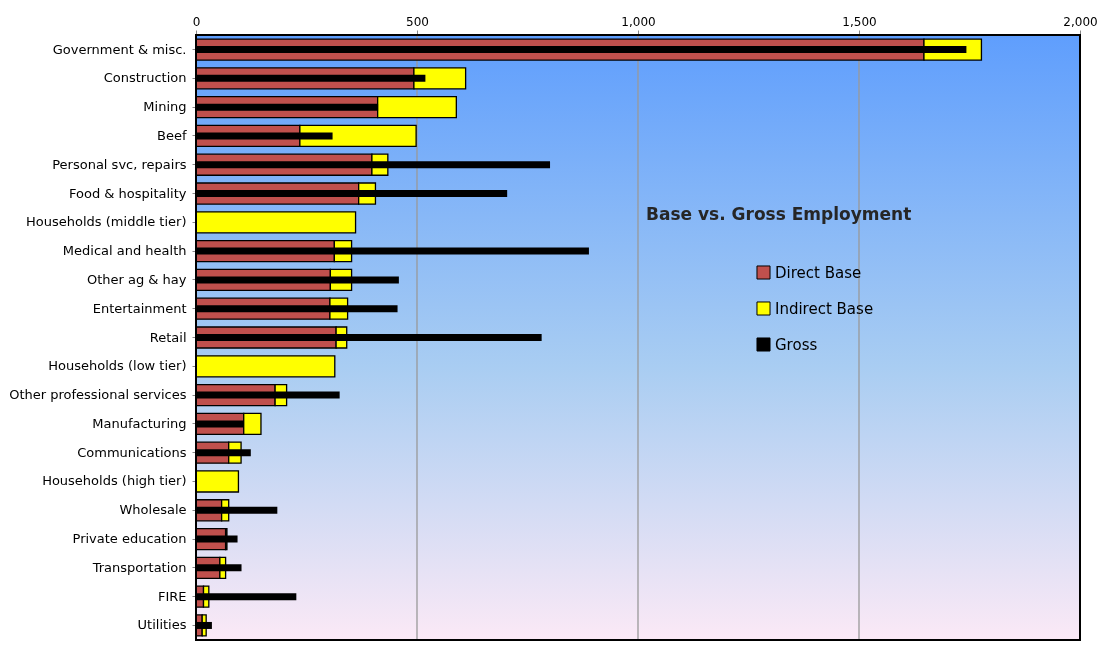  Describe the element at coordinates (119, 164) in the screenshot. I see `y-tick-label: Personal svc, repairs` at that location.